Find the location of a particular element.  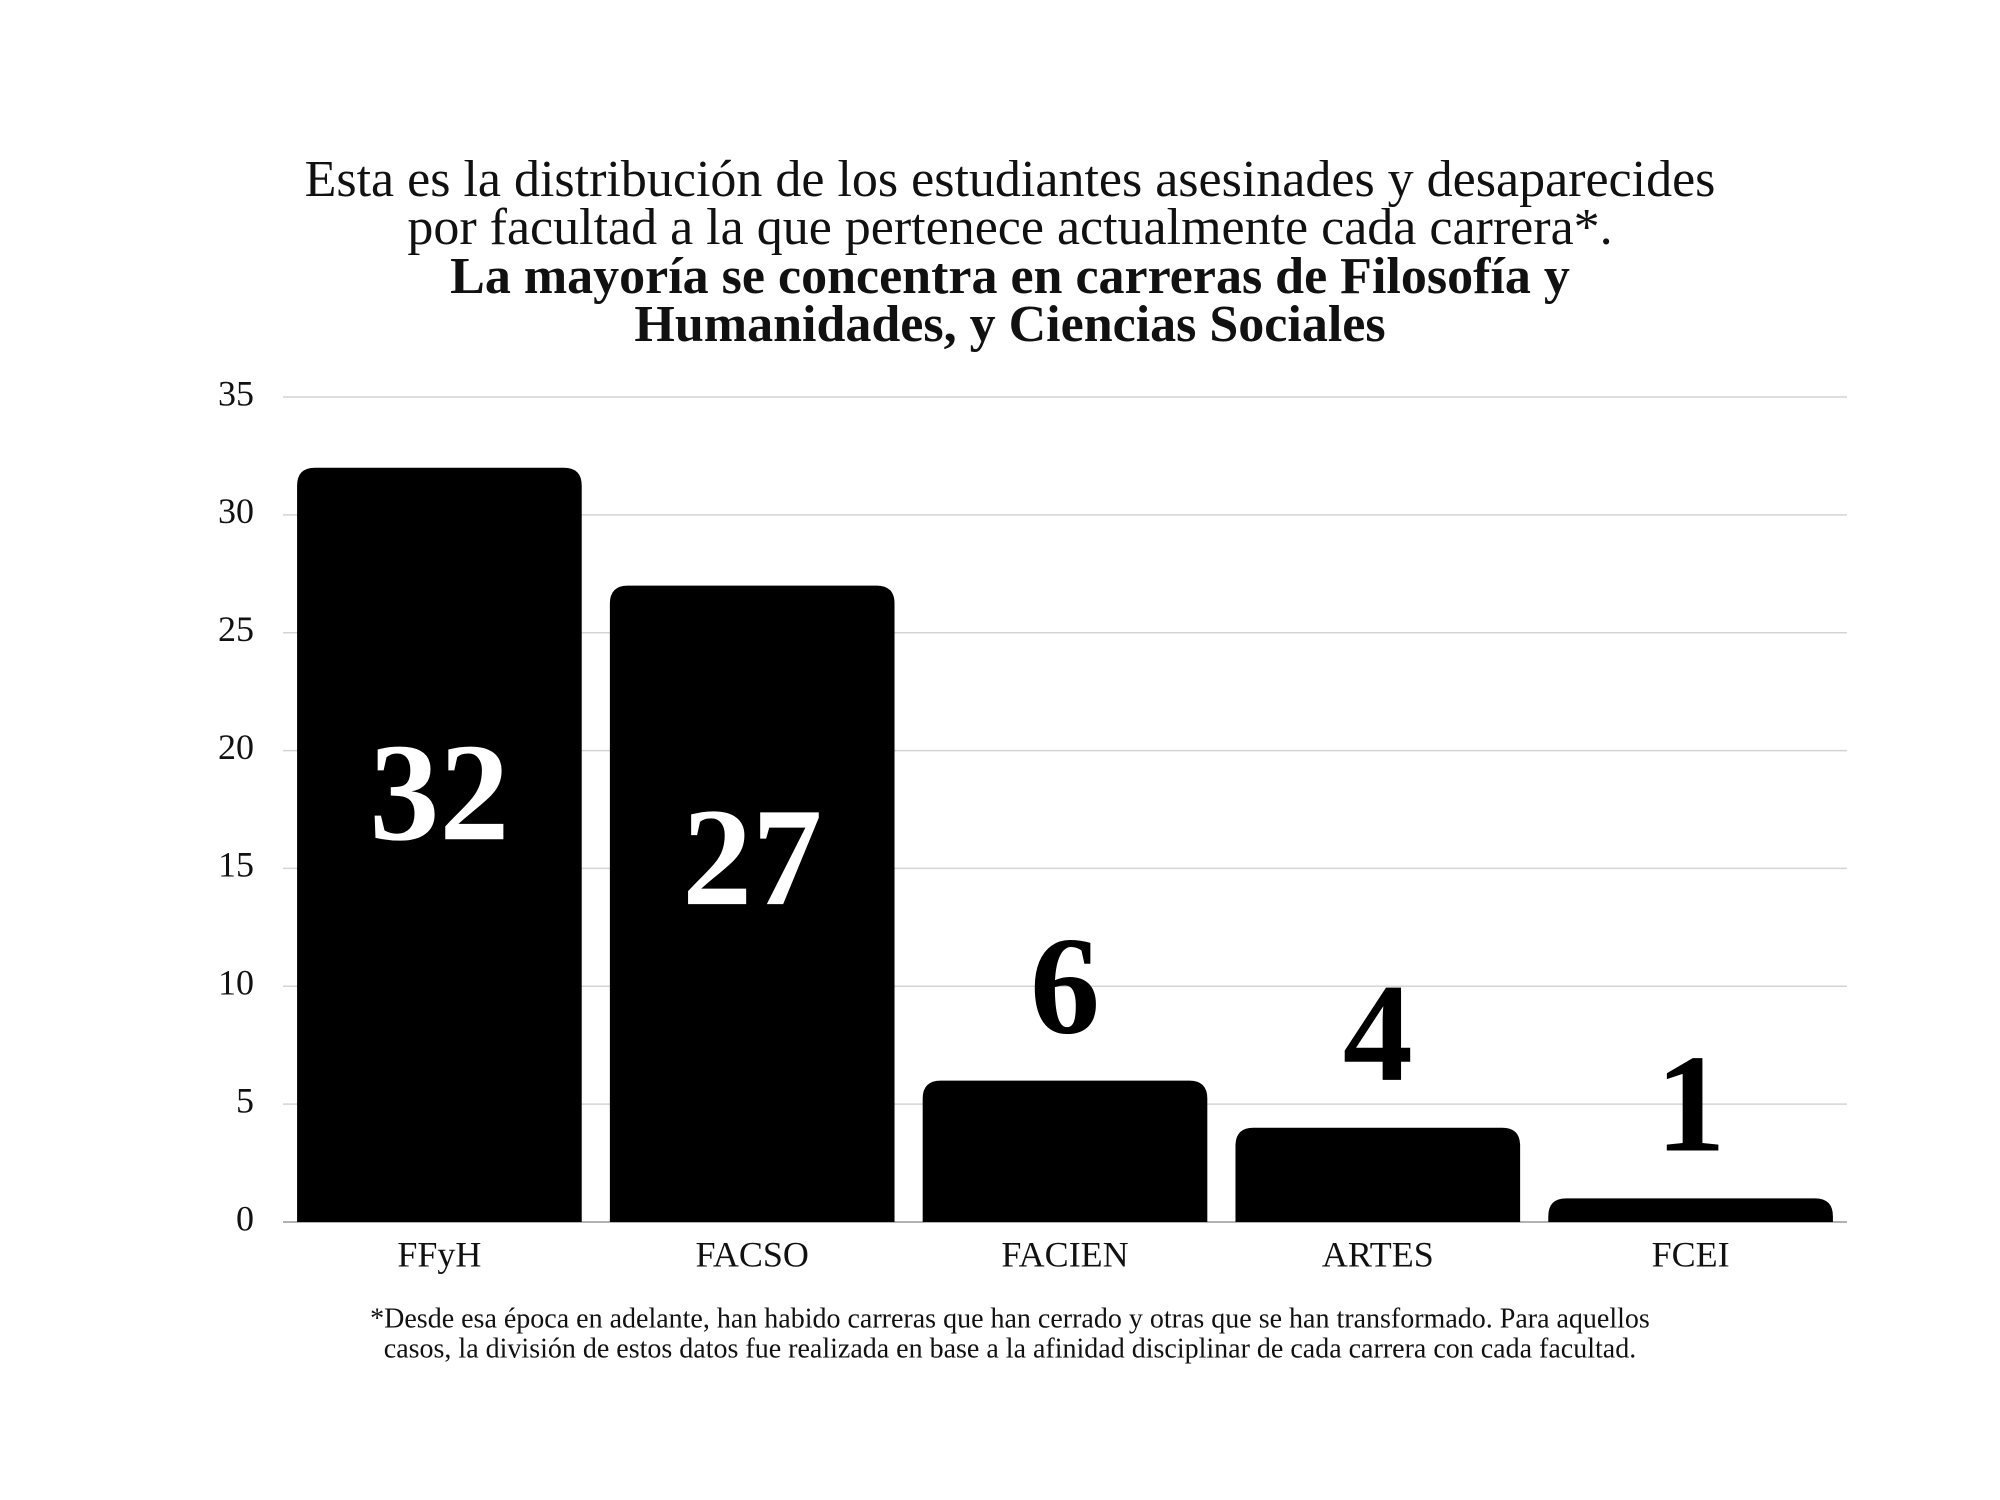

y-tick-label: 10 is located at coordinates (236, 983).